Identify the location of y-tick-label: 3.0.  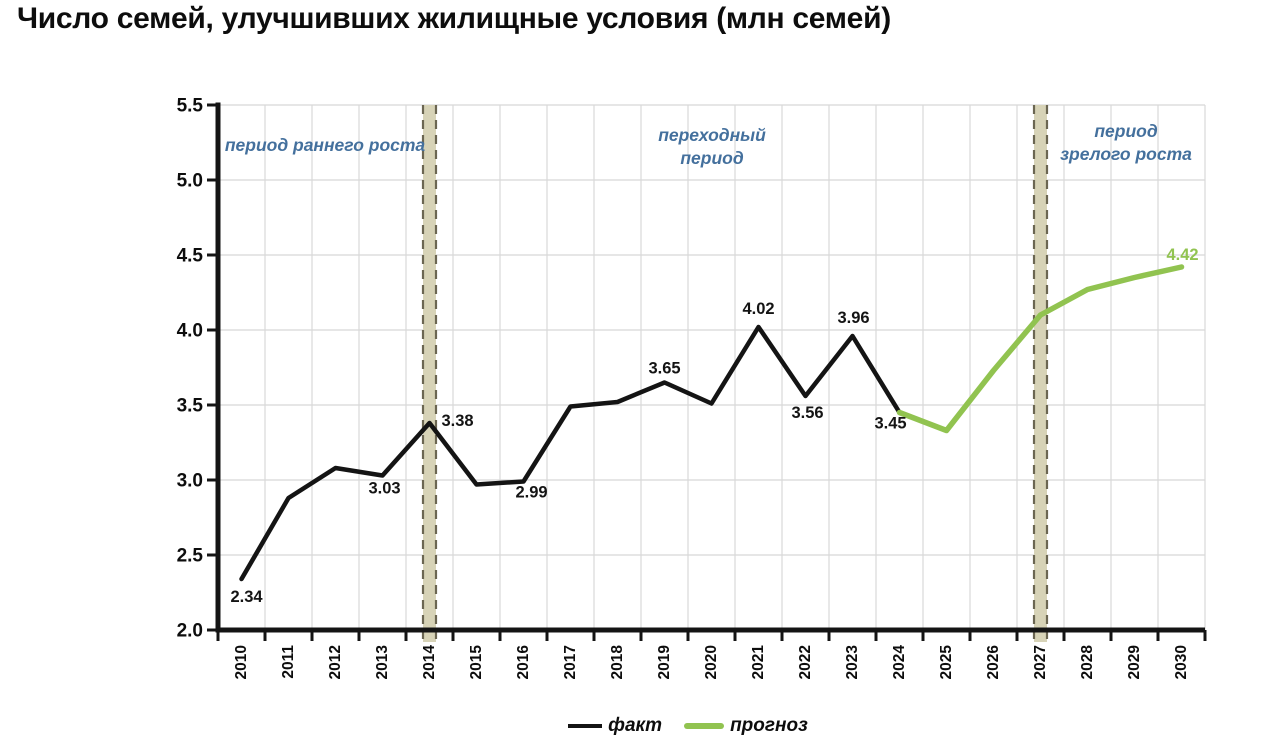
(190, 481).